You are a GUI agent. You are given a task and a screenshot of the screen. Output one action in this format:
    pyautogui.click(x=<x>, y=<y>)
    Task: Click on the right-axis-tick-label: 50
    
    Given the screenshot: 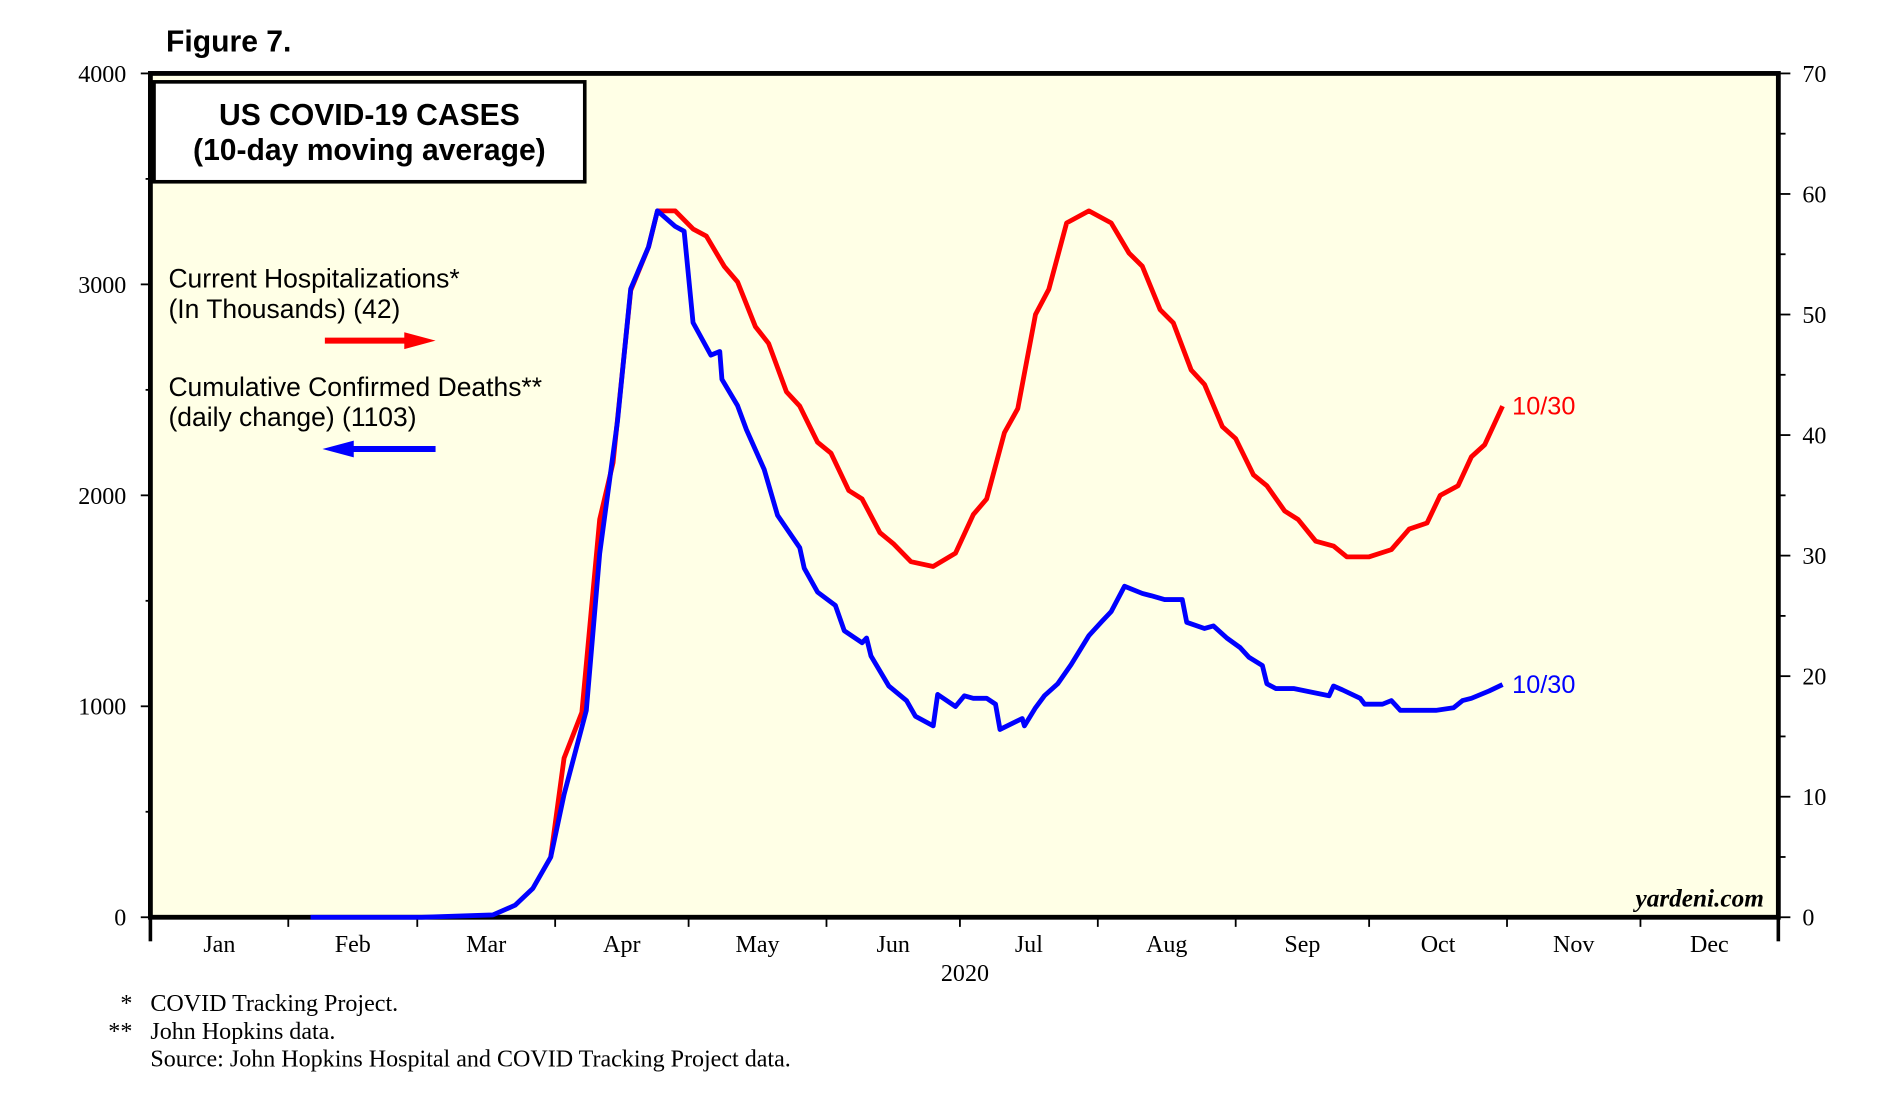 What is the action you would take?
    pyautogui.click(x=1814, y=316)
    